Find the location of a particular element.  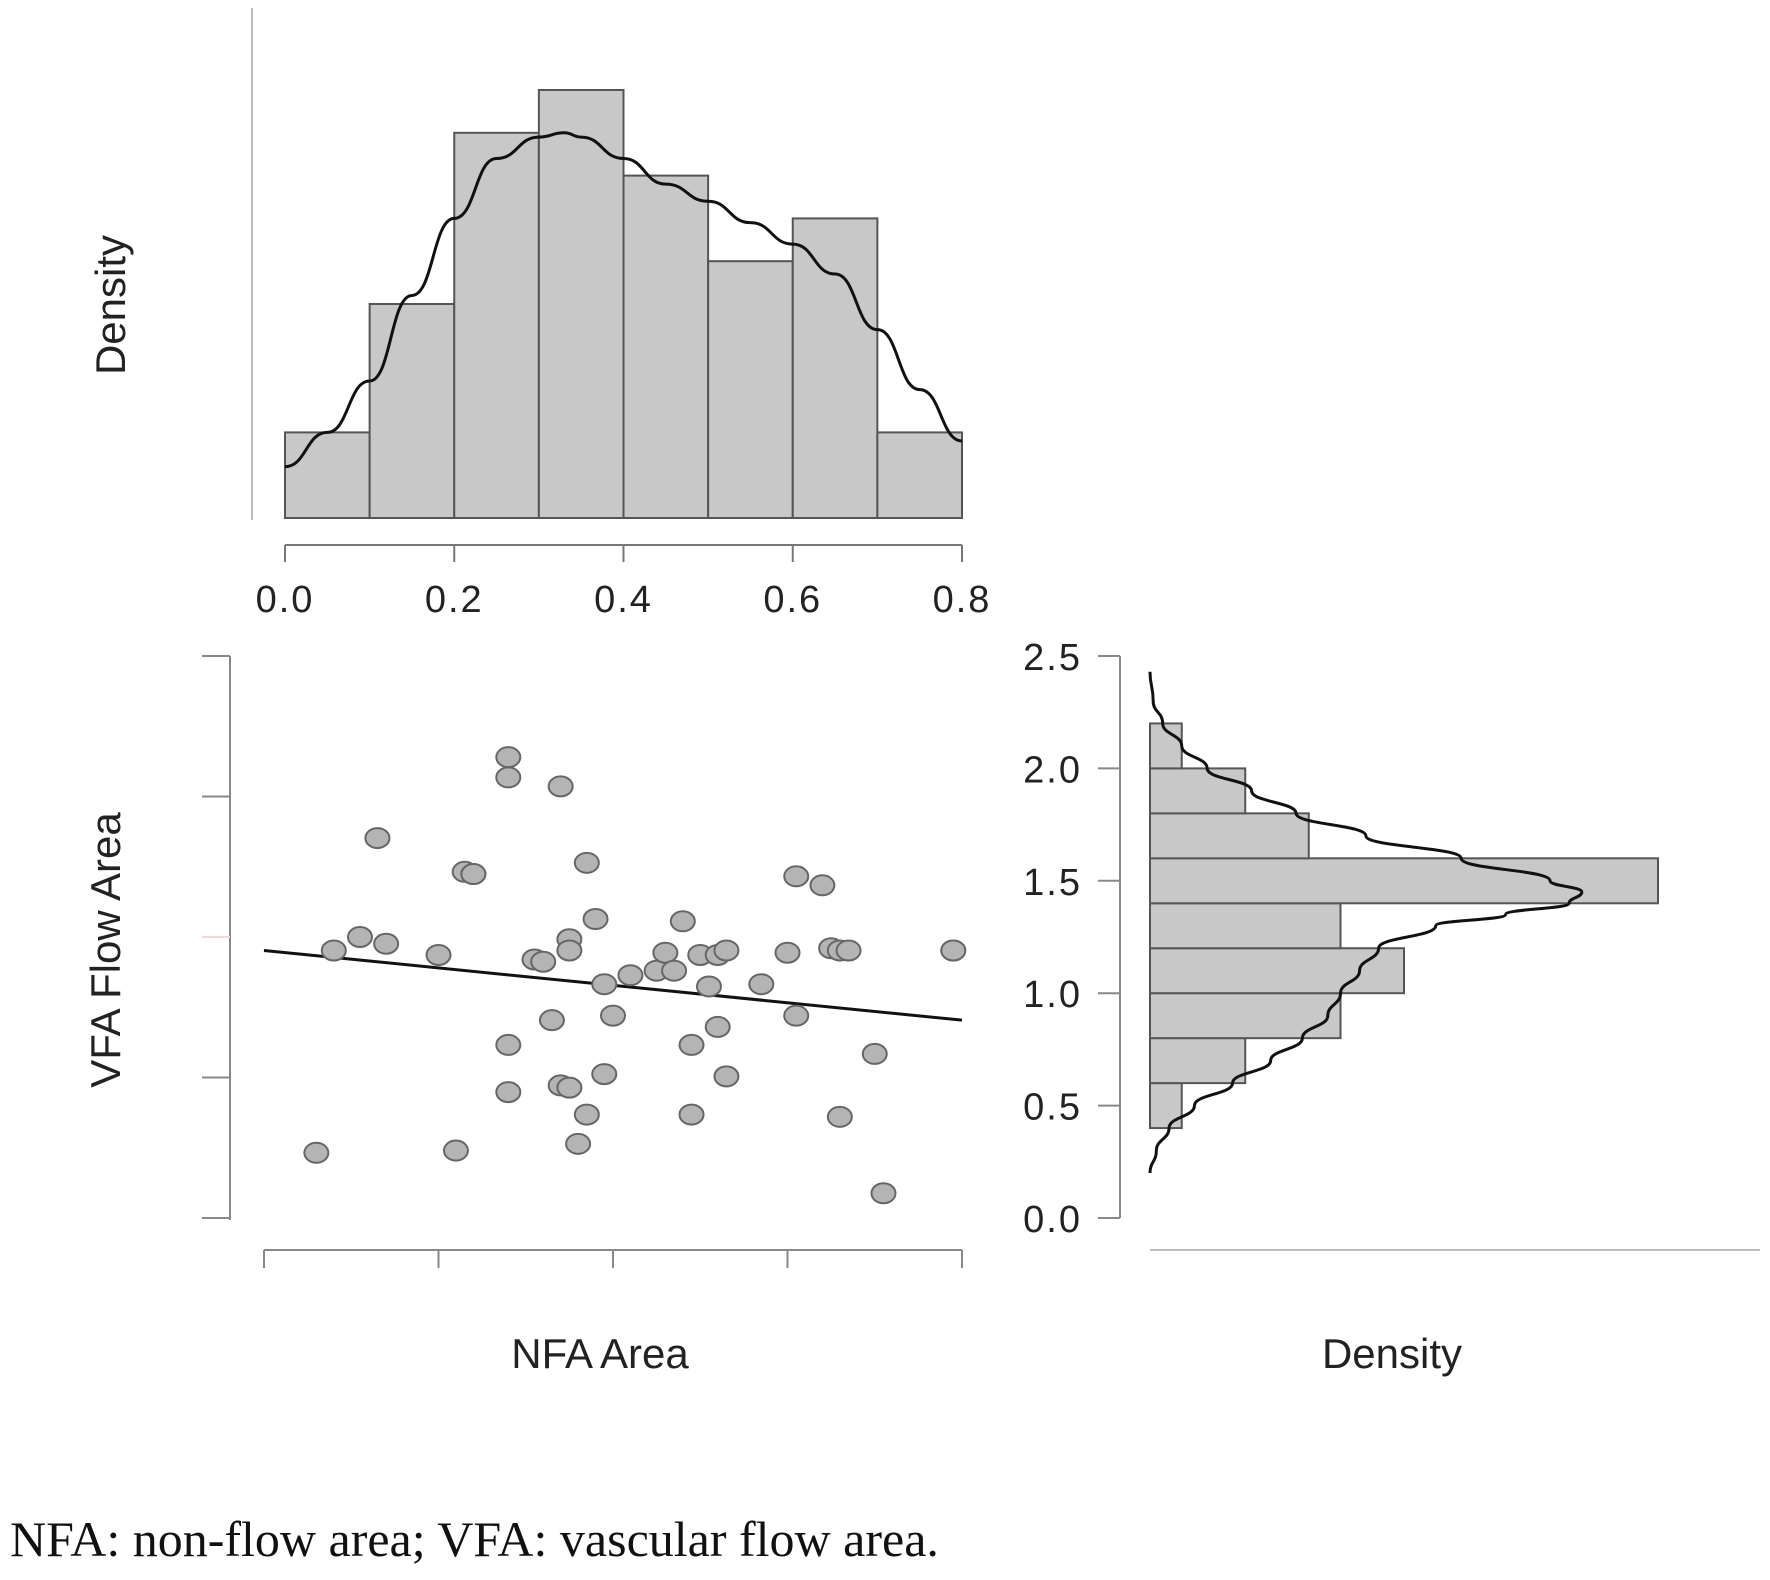

top-density-curve is located at coordinates (623, 300).